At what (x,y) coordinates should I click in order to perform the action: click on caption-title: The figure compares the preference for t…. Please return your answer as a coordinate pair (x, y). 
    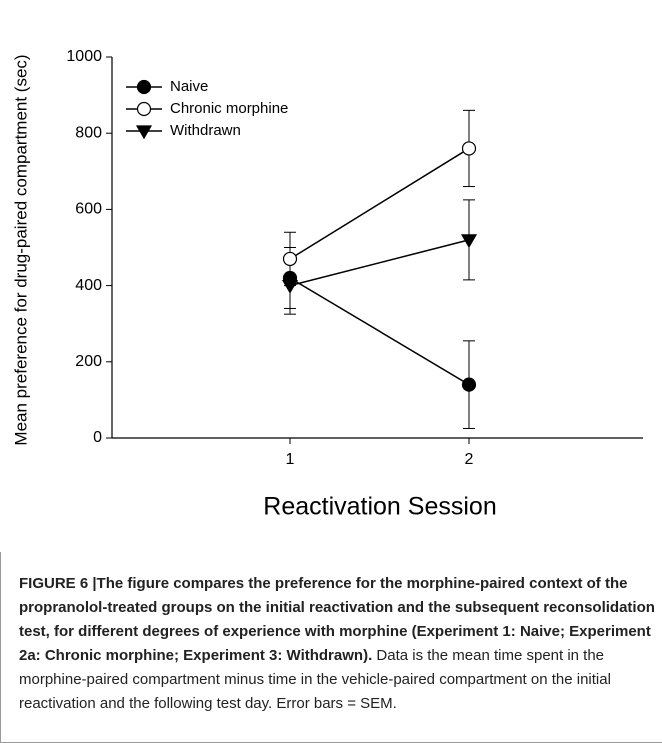
    Looking at the image, I should click on (337, 619).